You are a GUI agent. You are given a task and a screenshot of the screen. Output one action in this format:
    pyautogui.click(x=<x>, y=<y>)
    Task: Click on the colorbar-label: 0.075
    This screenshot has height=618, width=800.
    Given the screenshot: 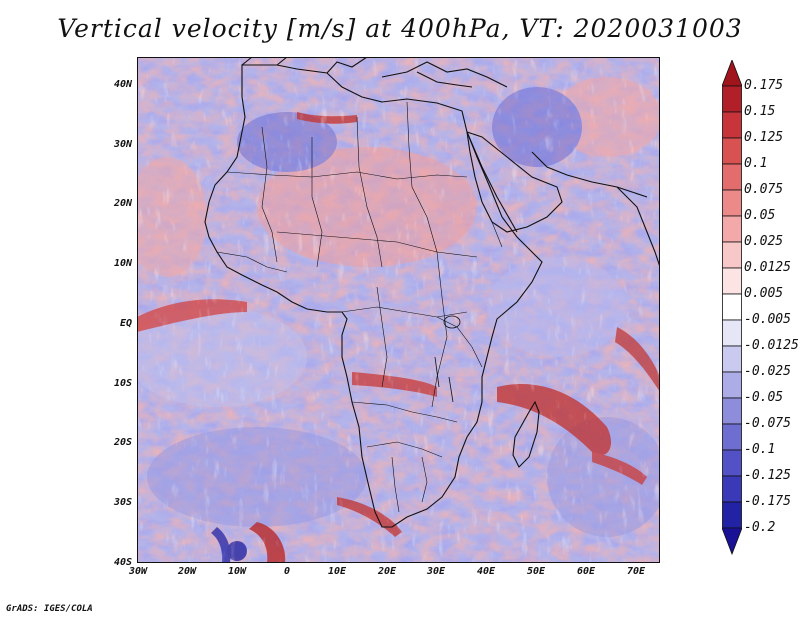 What is the action you would take?
    pyautogui.click(x=764, y=189)
    